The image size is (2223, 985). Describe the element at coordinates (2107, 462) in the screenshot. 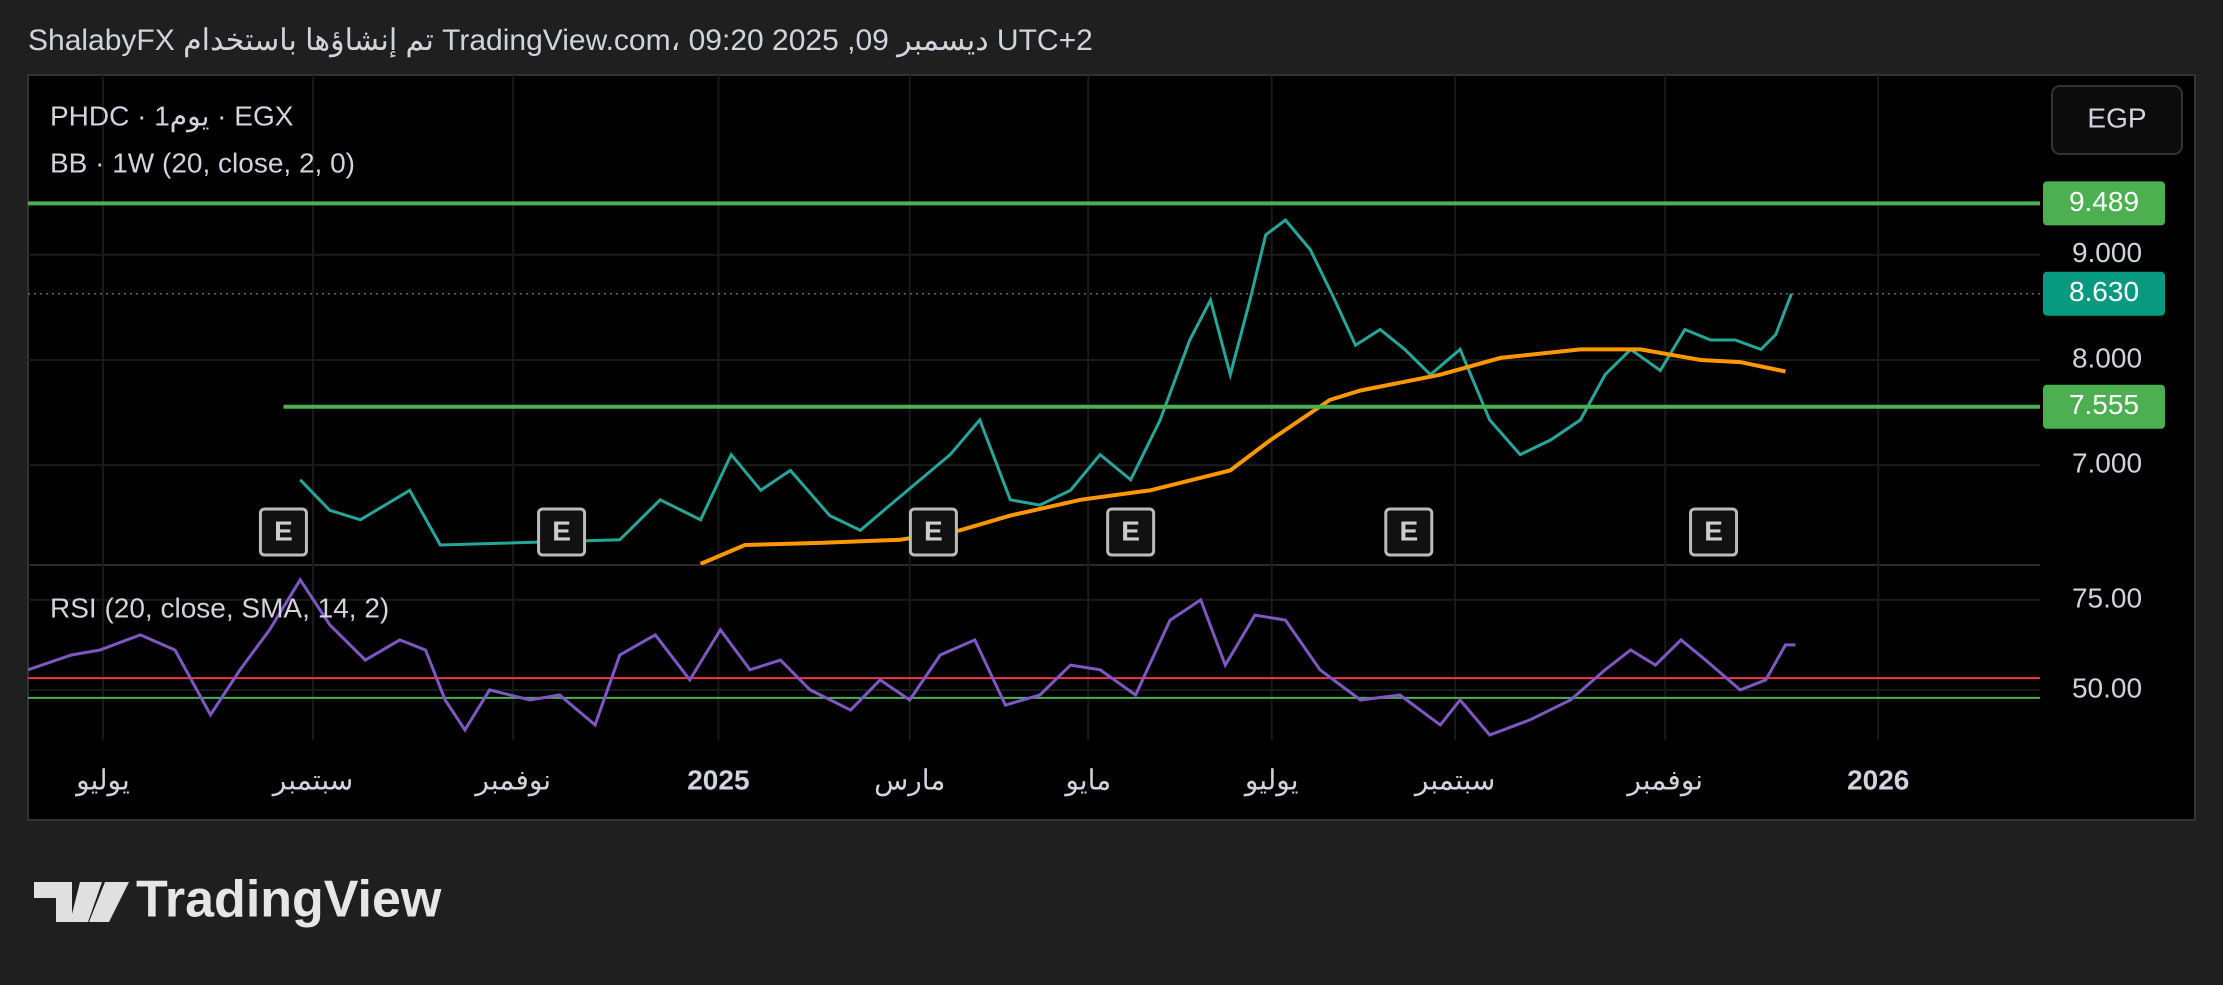

I see `y-tick-label: 7.000` at that location.